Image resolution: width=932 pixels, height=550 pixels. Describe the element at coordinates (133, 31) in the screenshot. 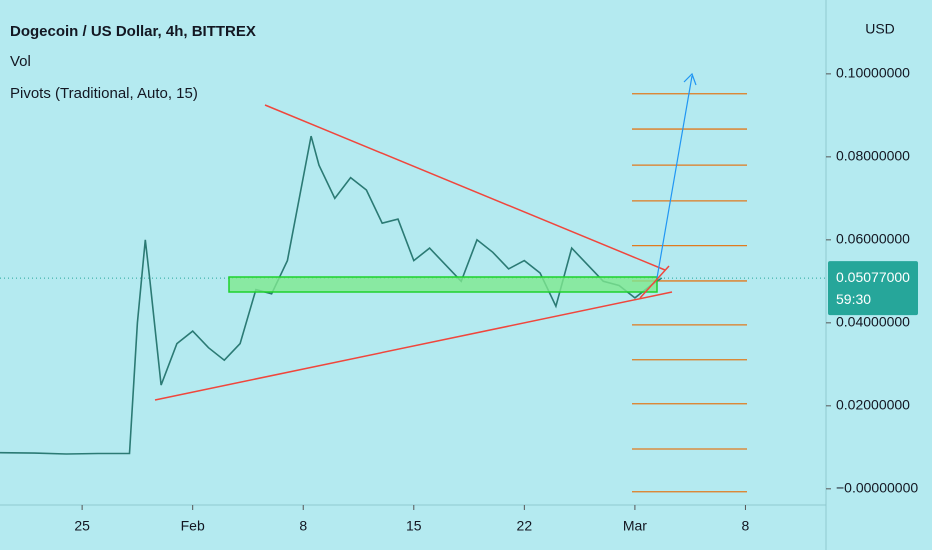

I see `chart-title: Dogecoin / US Dollar, 4h, BITTREX` at that location.